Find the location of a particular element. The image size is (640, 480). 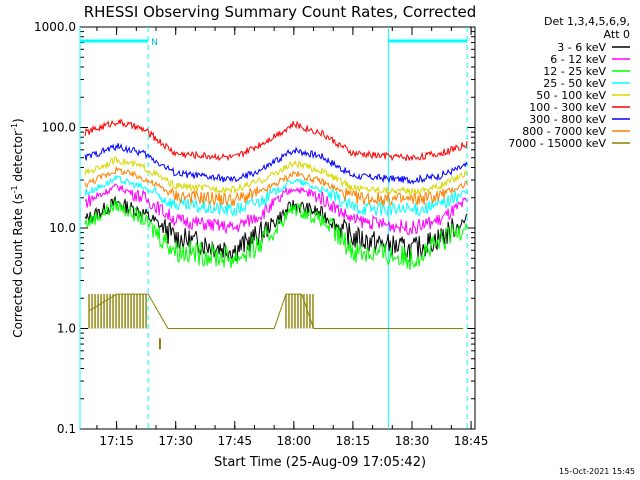

x-tick-label: 17:30 is located at coordinates (175, 441).